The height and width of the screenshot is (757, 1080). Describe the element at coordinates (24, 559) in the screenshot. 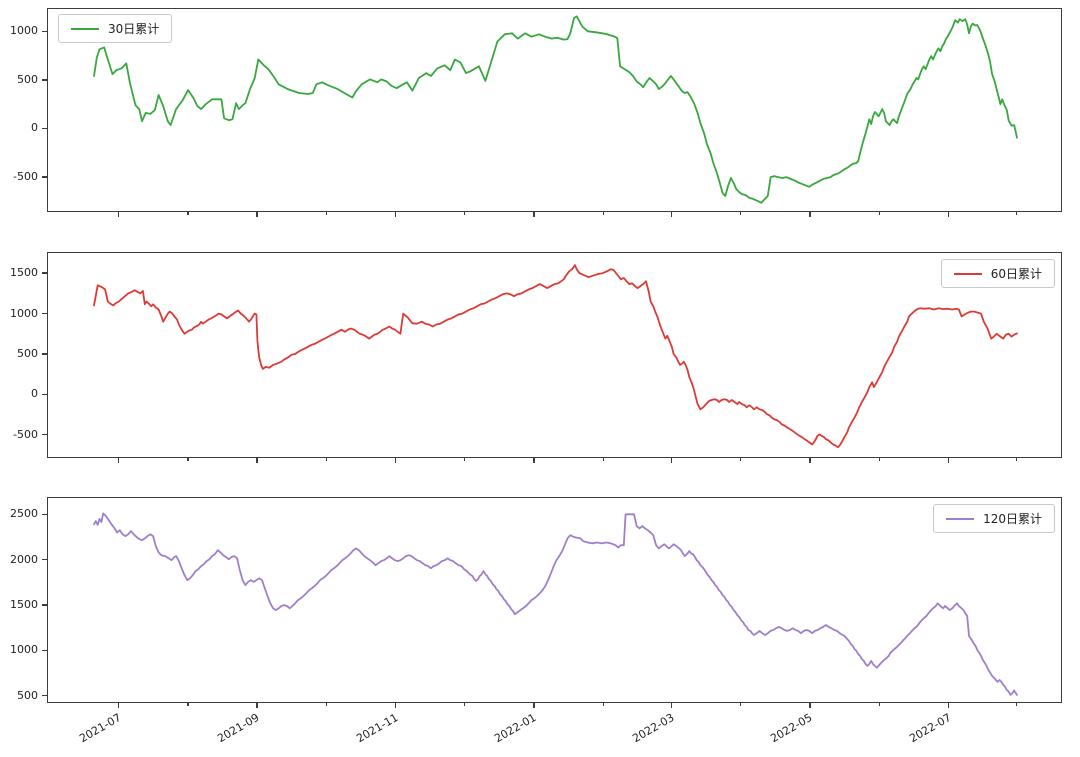

I see `y-tick-label: 2000` at that location.